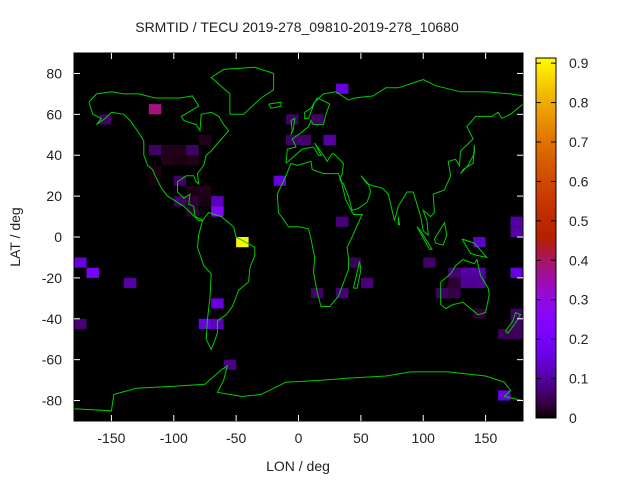 The height and width of the screenshot is (480, 640). What do you see at coordinates (579, 339) in the screenshot?
I see `colorbar-tick-label: 0.2` at bounding box center [579, 339].